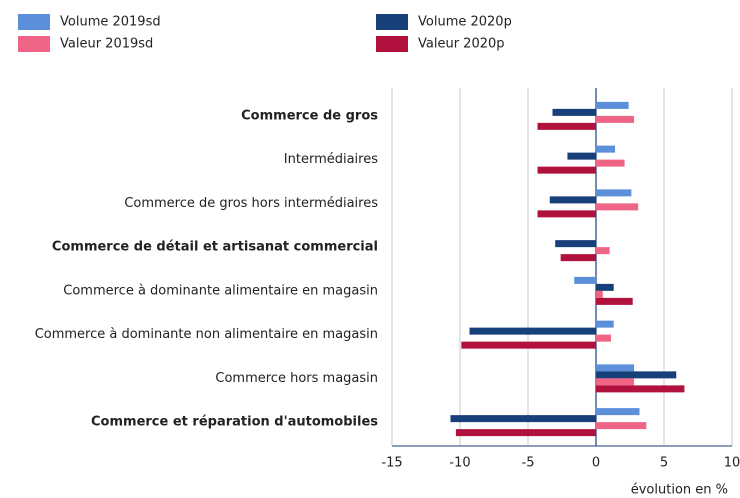 The height and width of the screenshot is (498, 740). I want to click on y-tick-label: Commerce et réparation d'automobiles, so click(234, 422).